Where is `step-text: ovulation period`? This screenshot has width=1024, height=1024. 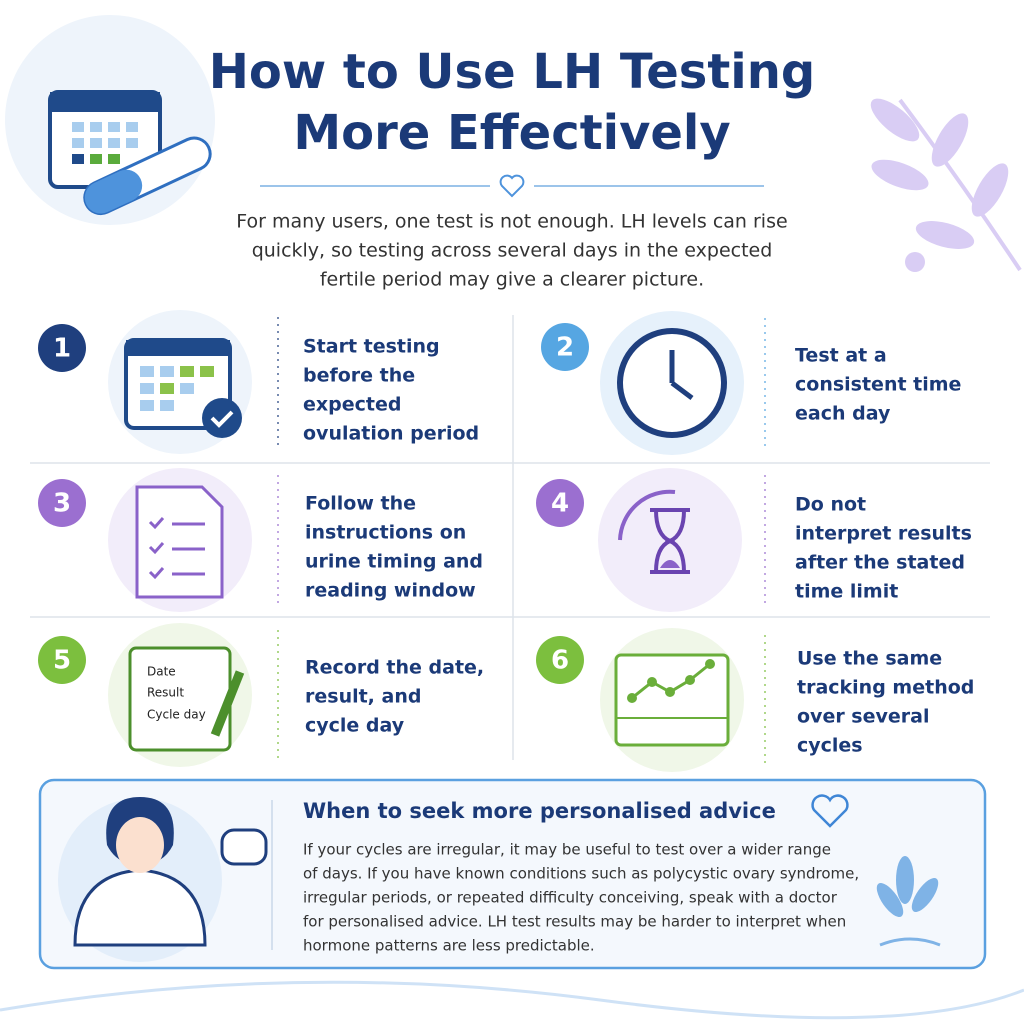
step-text: ovulation period is located at coordinates (391, 434).